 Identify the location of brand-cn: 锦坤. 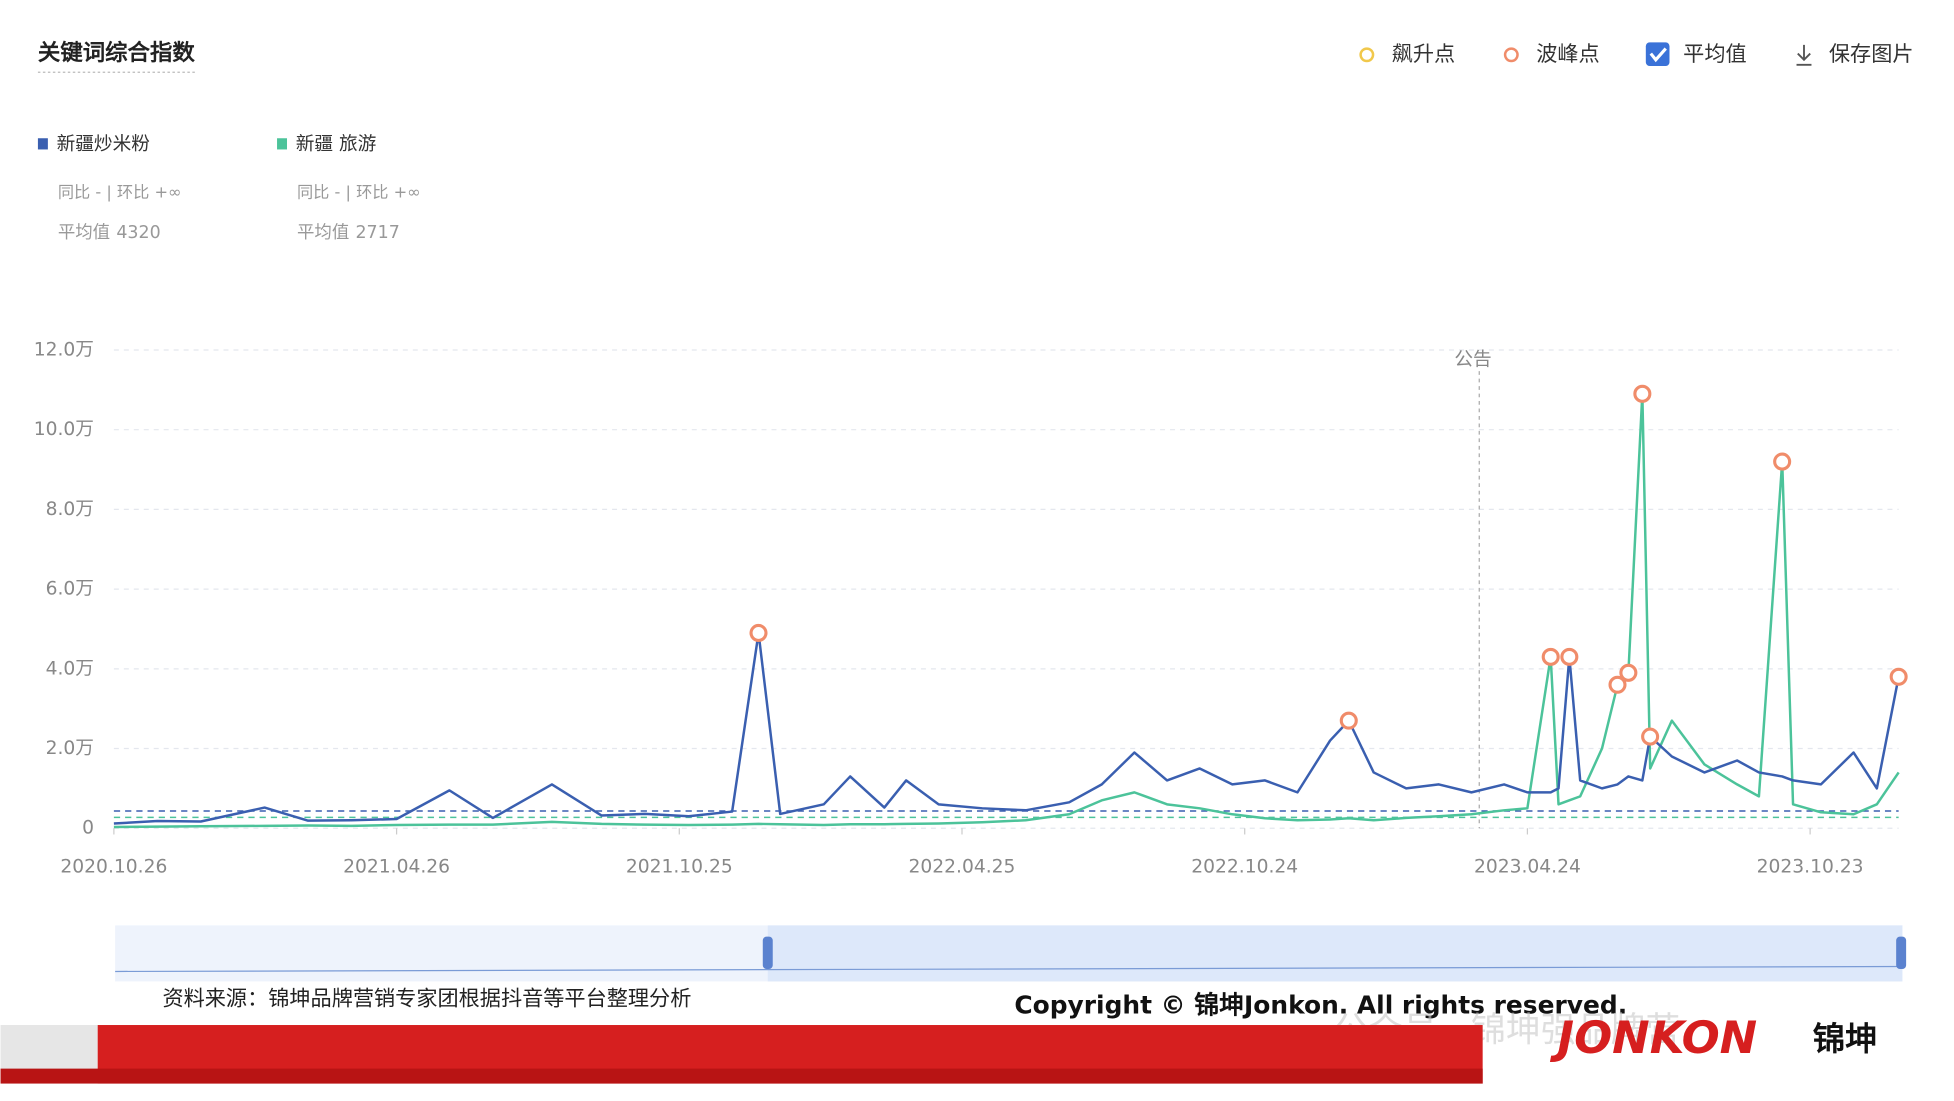
(1845, 1039).